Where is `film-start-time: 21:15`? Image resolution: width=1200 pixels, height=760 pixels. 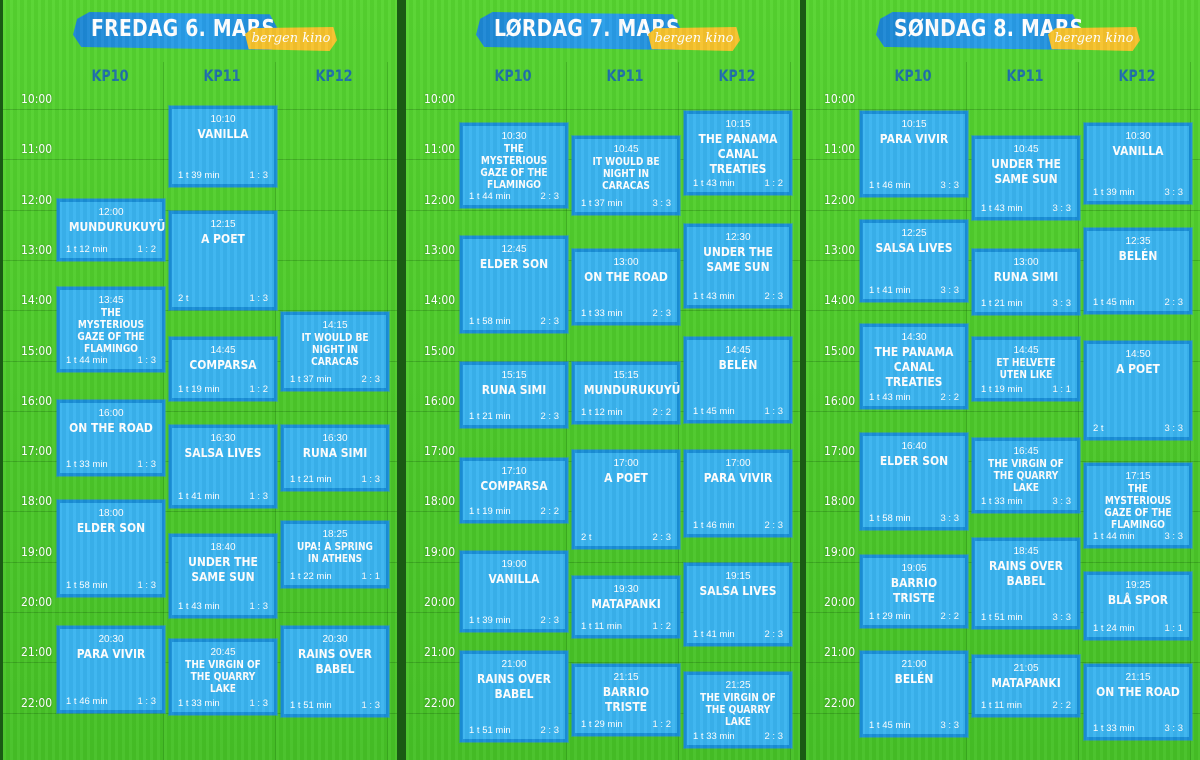 film-start-time: 21:15 is located at coordinates (626, 677).